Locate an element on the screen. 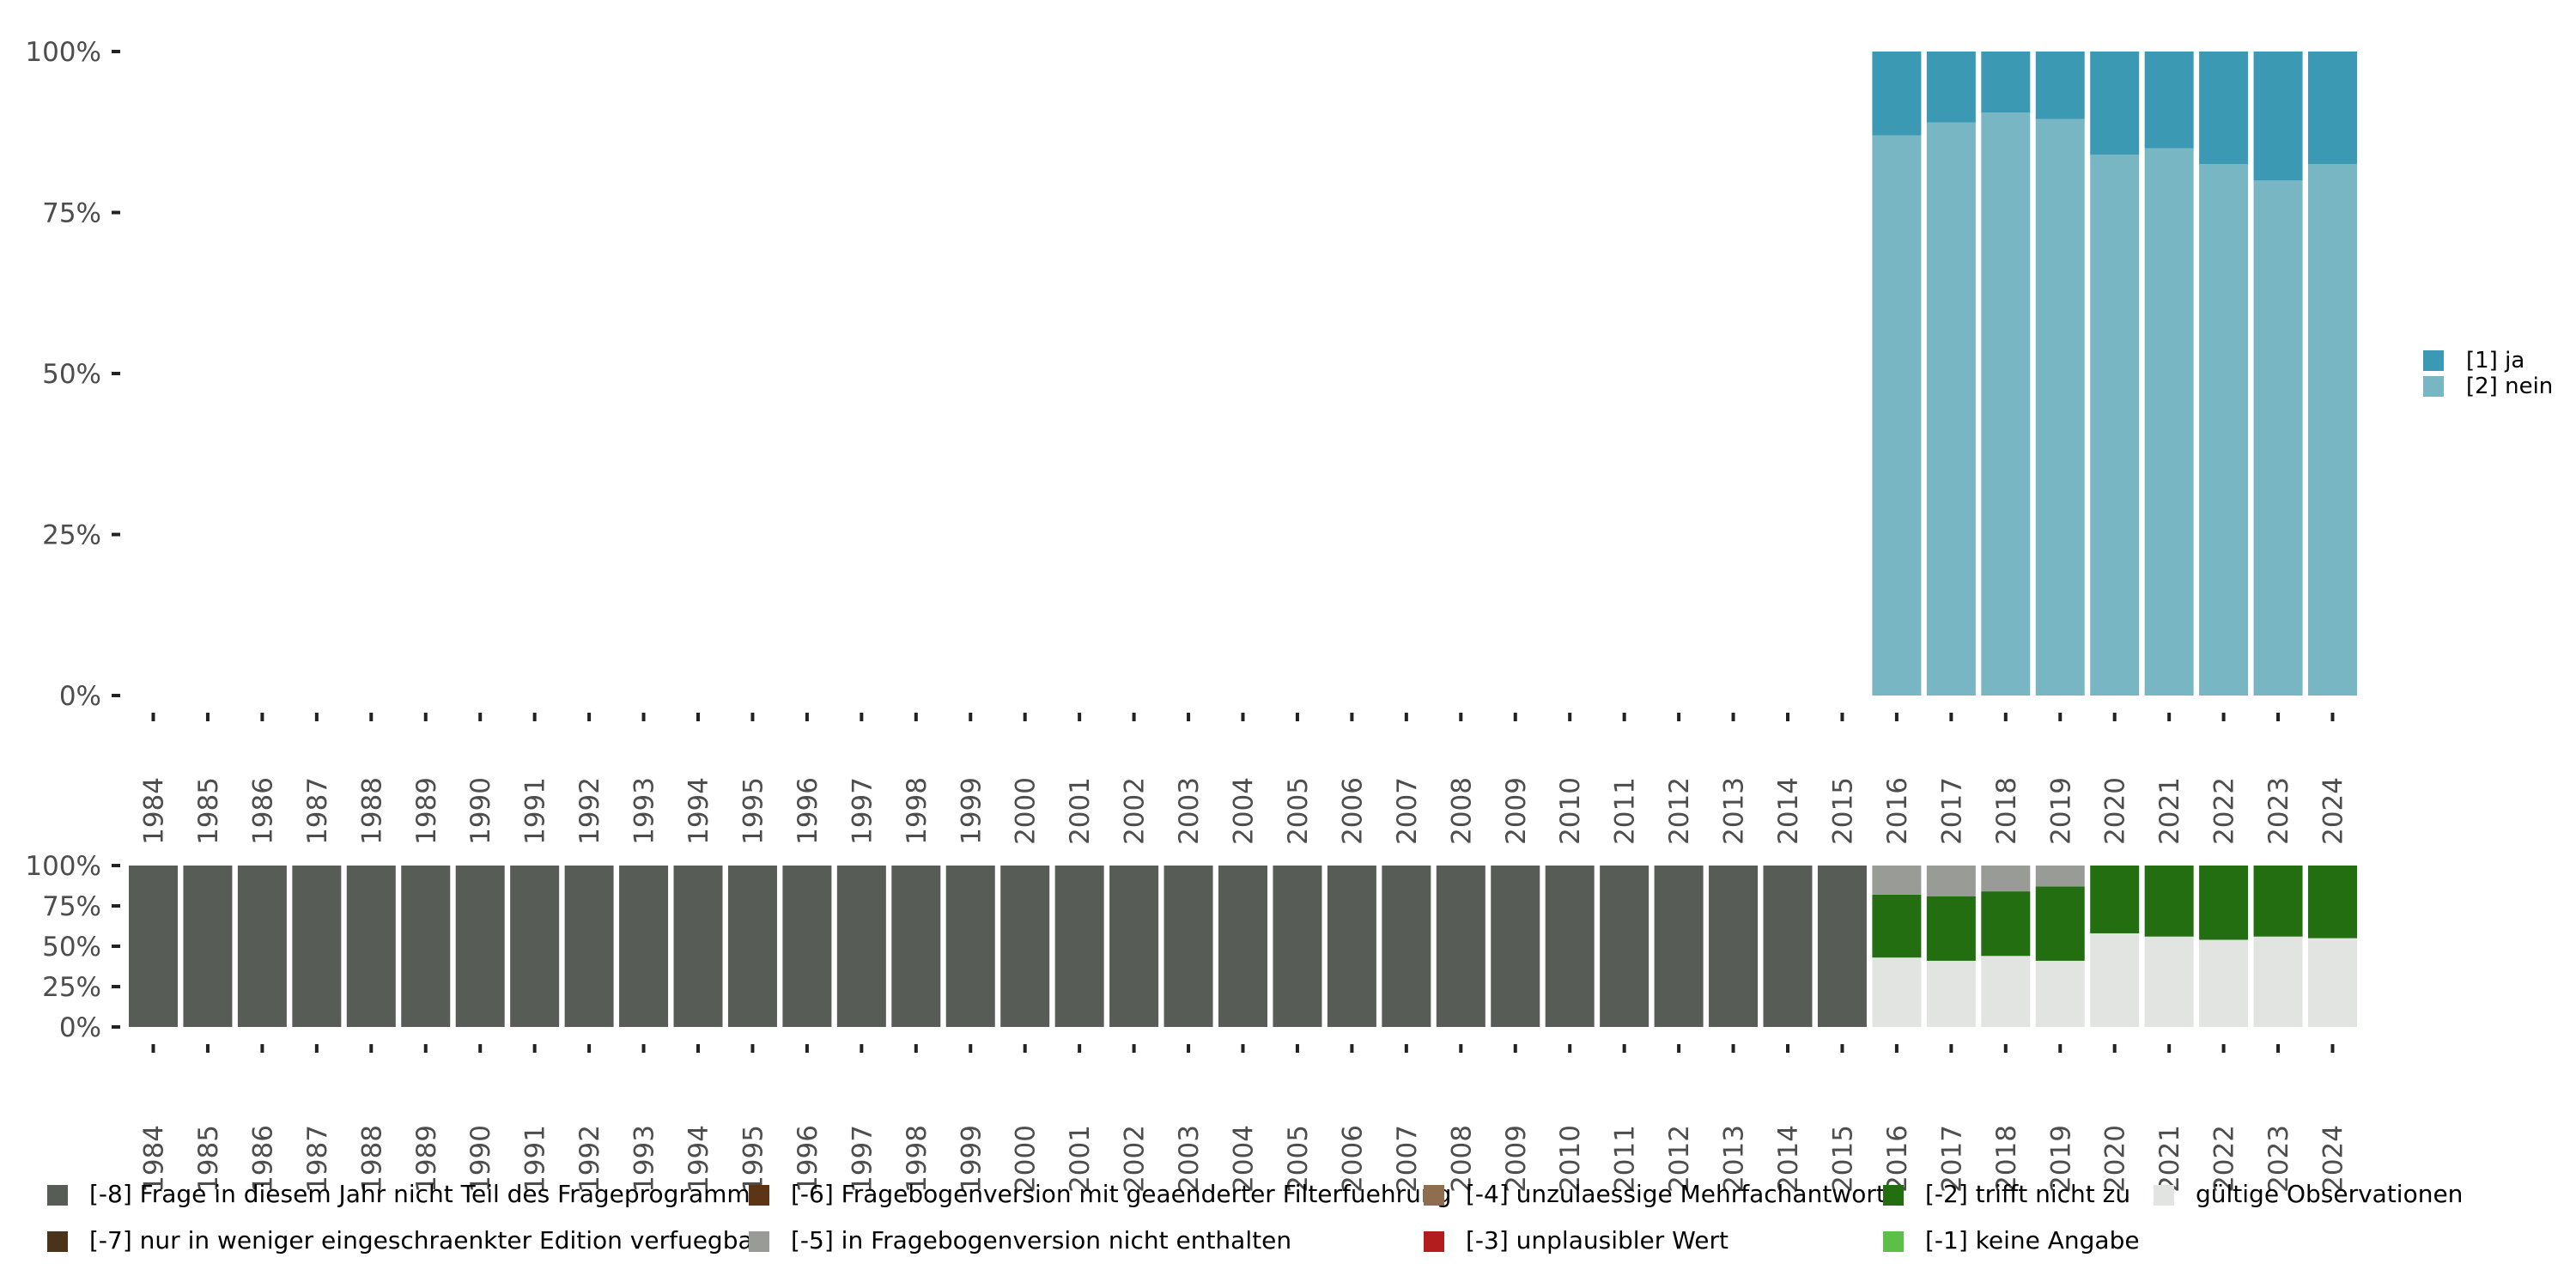  top-x-tick-label-2017: 2017 is located at coordinates (1952, 811).